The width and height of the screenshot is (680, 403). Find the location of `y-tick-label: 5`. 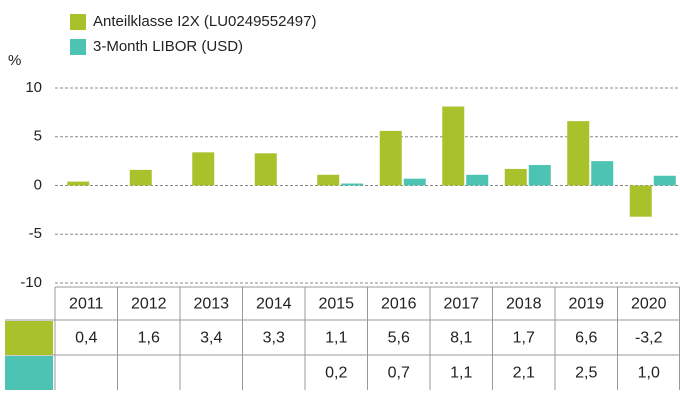

y-tick-label: 5 is located at coordinates (38, 136).